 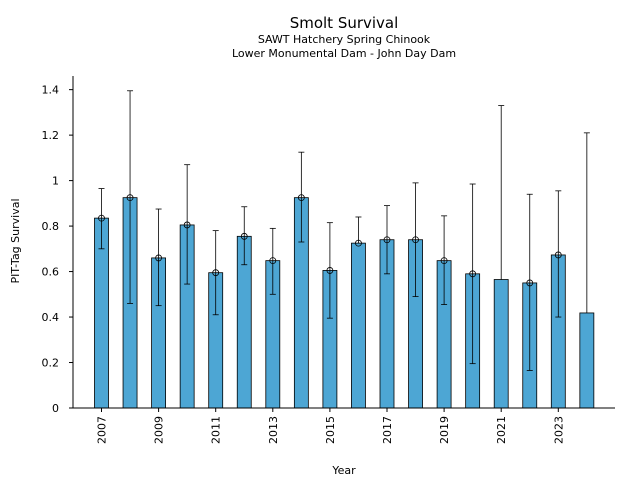 What do you see at coordinates (216, 430) in the screenshot?
I see `x-tick-label: 2011` at bounding box center [216, 430].